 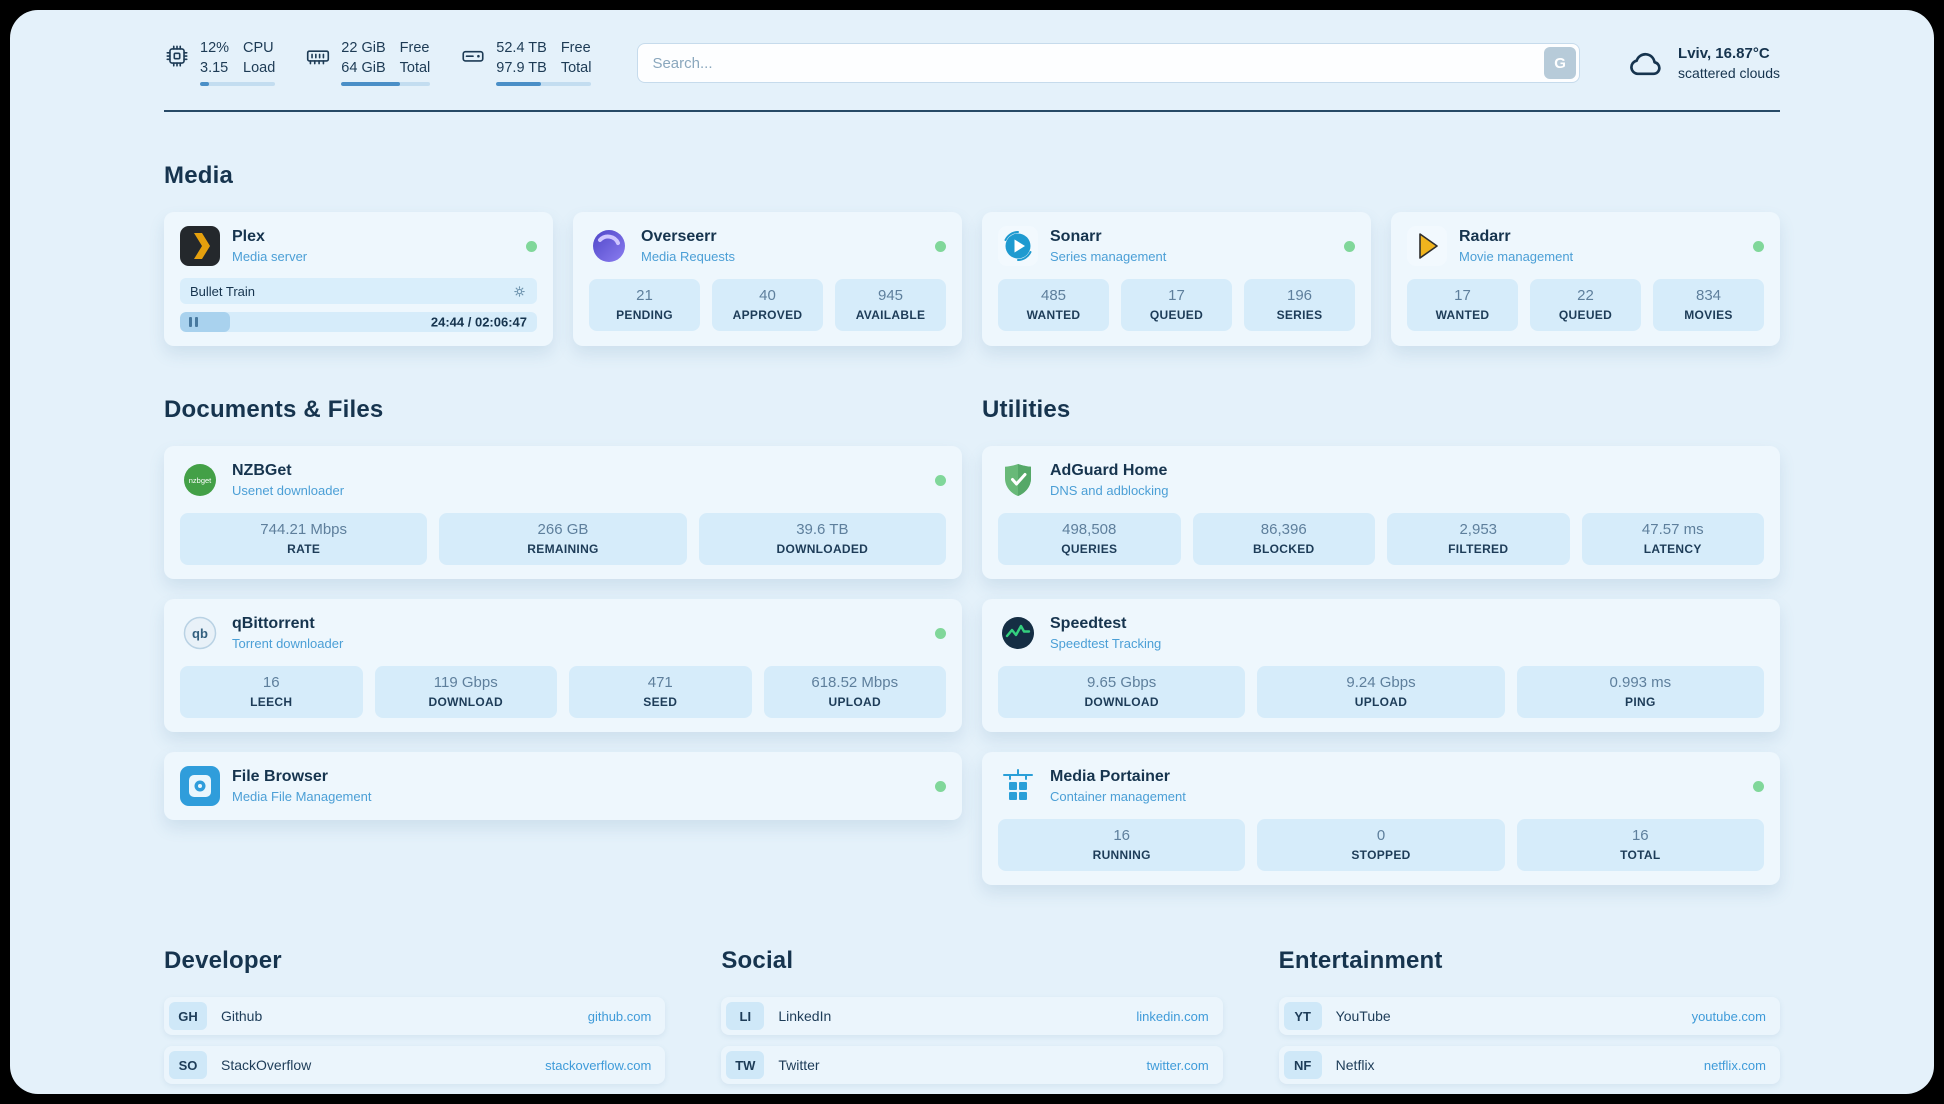 What do you see at coordinates (1640, 845) in the screenshot?
I see `stat-box: 16 TOTAL` at bounding box center [1640, 845].